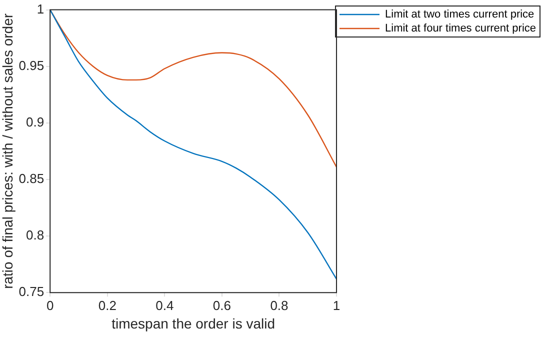  Describe the element at coordinates (459, 14) in the screenshot. I see `legend-label: Limit at two times current price` at that location.